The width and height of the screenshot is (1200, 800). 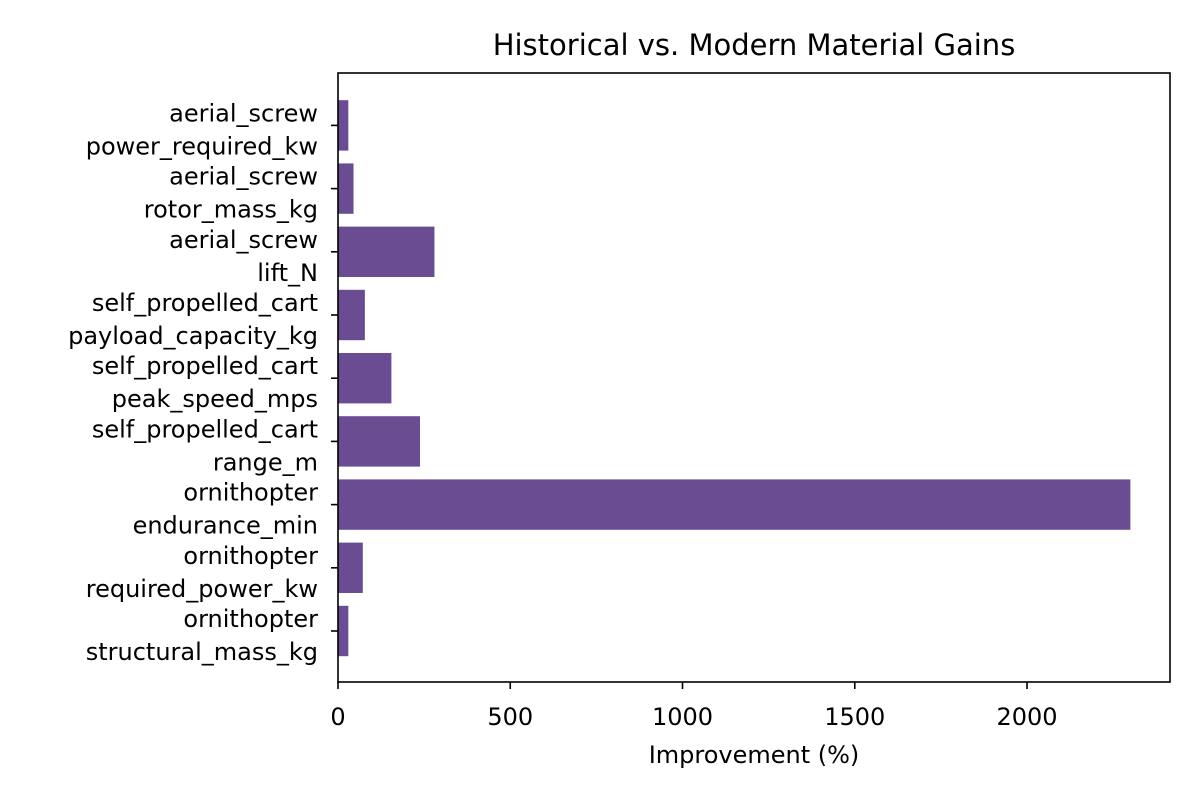 I want to click on x-tick-label: 1500, so click(x=854, y=717).